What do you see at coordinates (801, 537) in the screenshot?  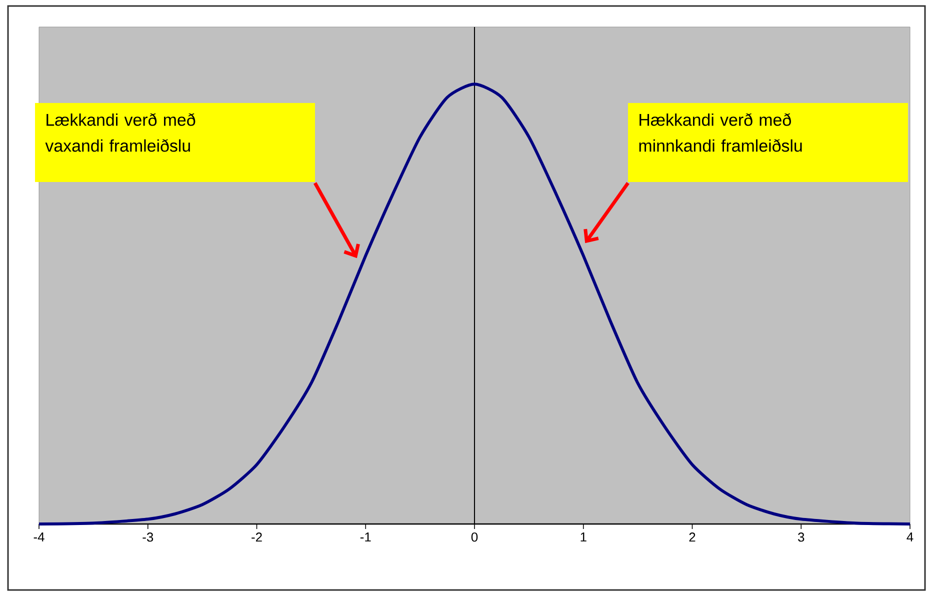 I see `x-tick-label: 3` at bounding box center [801, 537].